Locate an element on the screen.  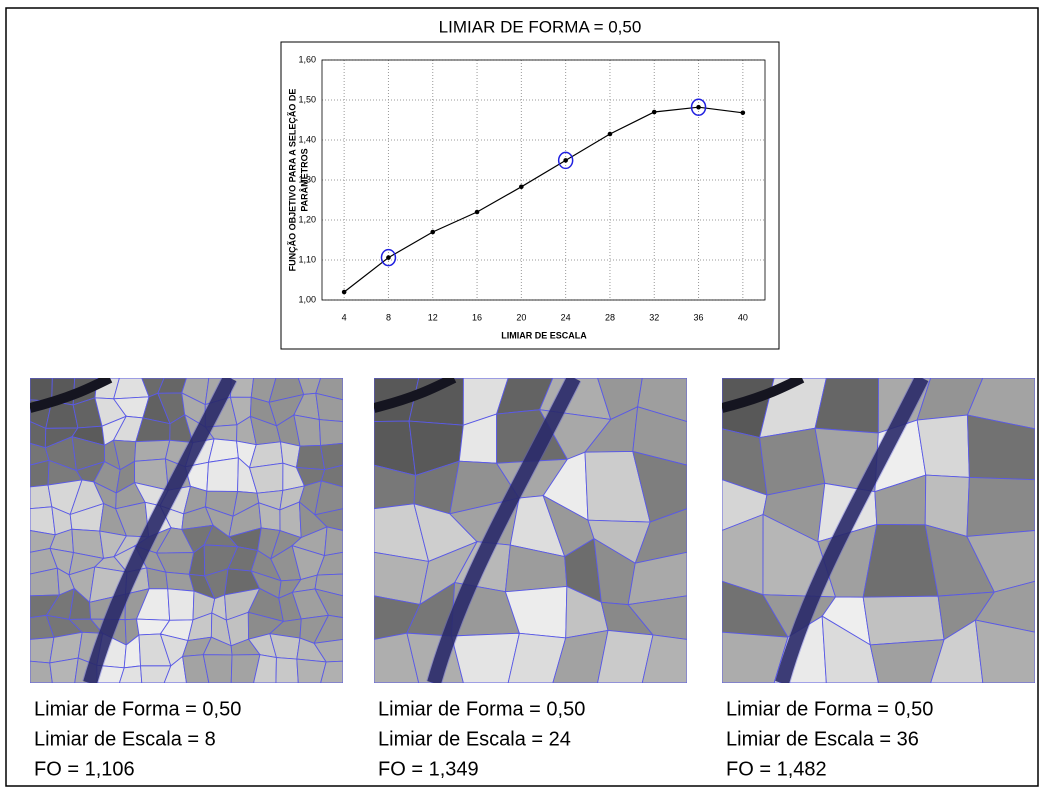
segmented-image is located at coordinates (530, 530).